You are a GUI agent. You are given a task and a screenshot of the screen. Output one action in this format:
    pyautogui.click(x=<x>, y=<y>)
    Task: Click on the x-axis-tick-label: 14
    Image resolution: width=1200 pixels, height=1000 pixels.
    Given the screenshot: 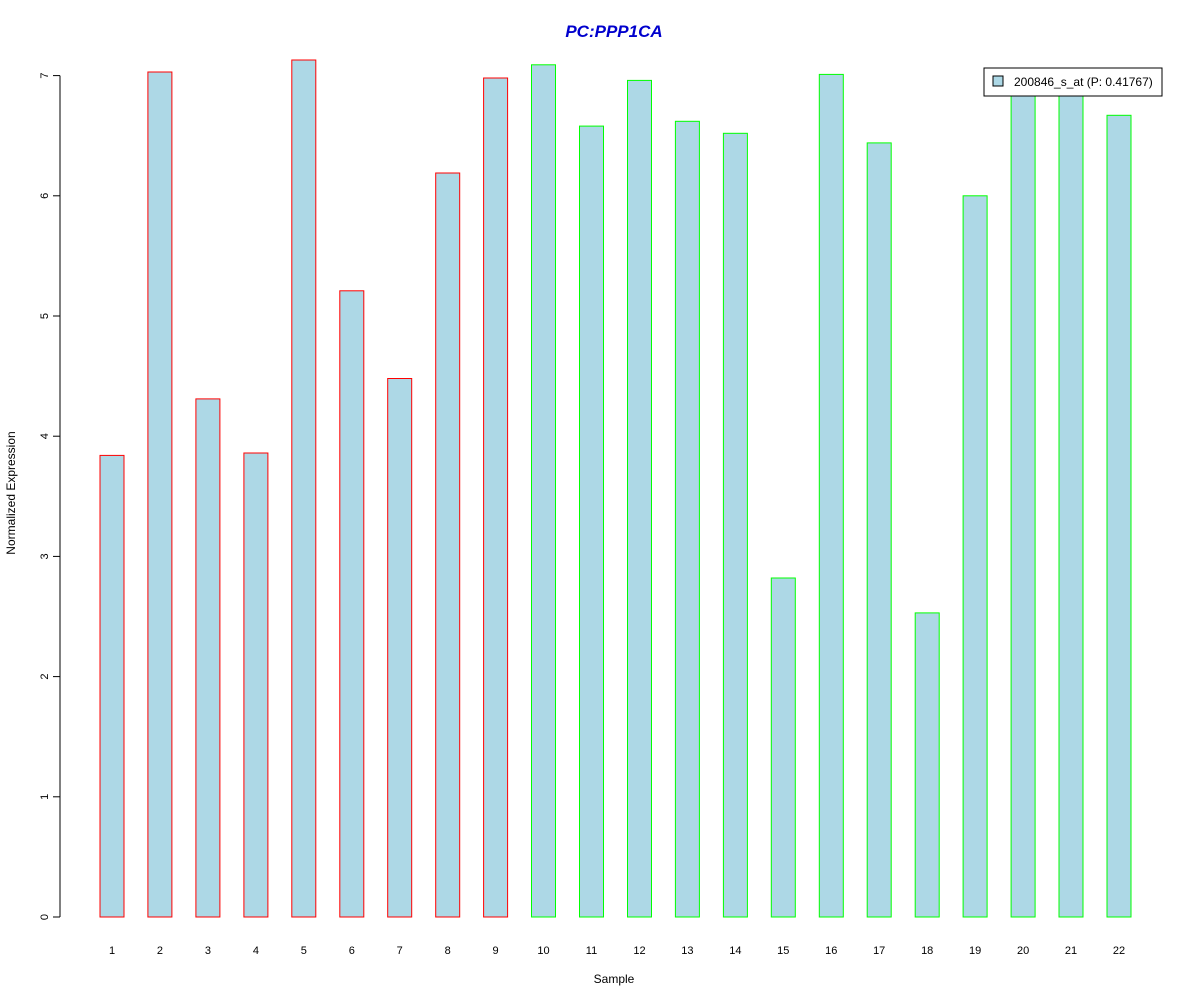 What is the action you would take?
    pyautogui.click(x=735, y=951)
    